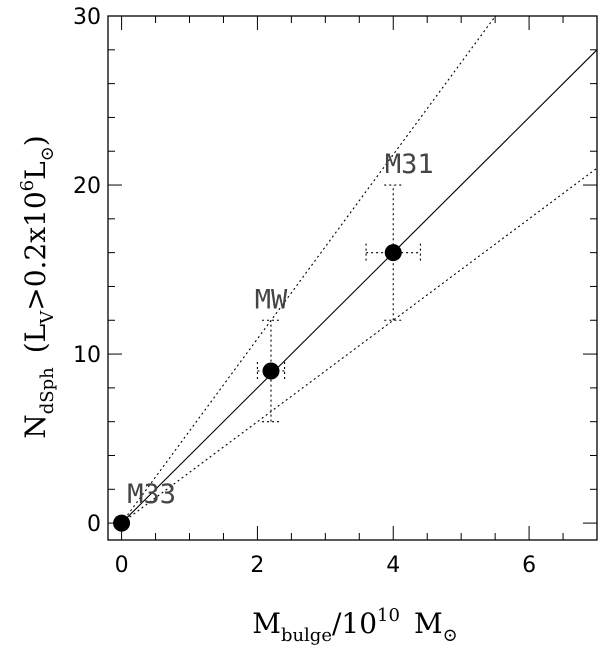  What do you see at coordinates (151, 494) in the screenshot?
I see `data-point-label: M33` at bounding box center [151, 494].